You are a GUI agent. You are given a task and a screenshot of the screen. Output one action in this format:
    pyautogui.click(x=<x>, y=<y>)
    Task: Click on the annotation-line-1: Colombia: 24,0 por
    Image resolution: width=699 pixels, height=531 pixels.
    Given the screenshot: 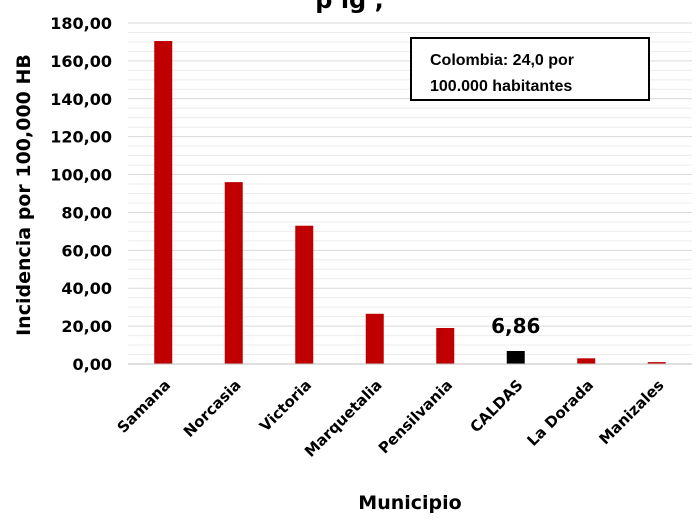 What is the action you would take?
    pyautogui.click(x=502, y=60)
    